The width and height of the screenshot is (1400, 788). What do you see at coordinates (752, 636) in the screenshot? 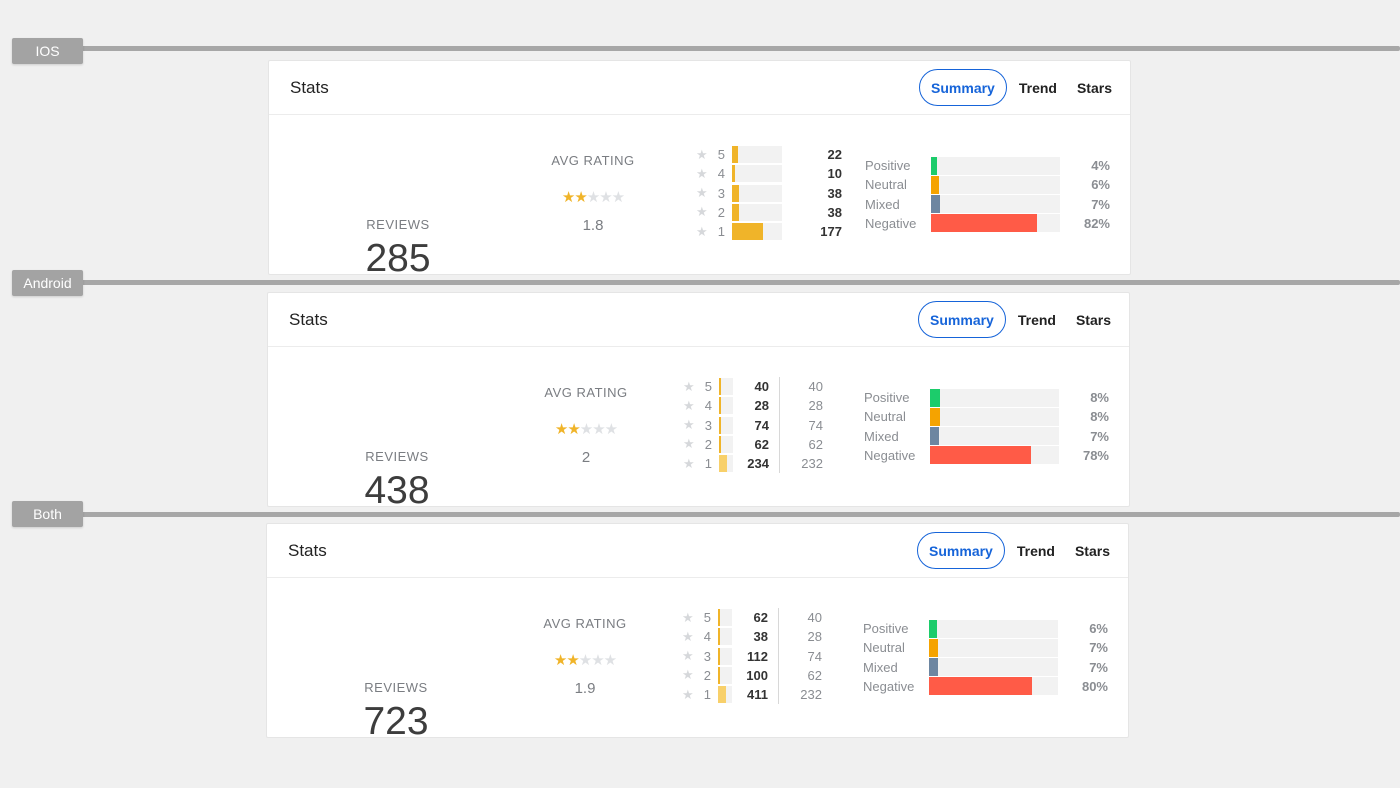
I see `rating-distribution-row: ★ 4 38 28` at bounding box center [752, 636].